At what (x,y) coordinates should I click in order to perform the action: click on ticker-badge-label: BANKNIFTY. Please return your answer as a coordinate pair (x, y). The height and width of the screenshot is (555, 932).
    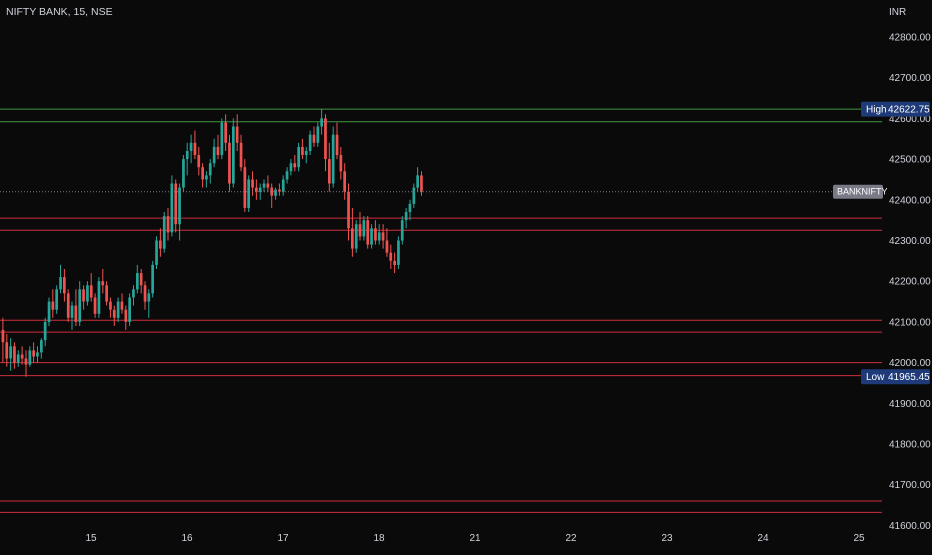
    Looking at the image, I should click on (862, 192).